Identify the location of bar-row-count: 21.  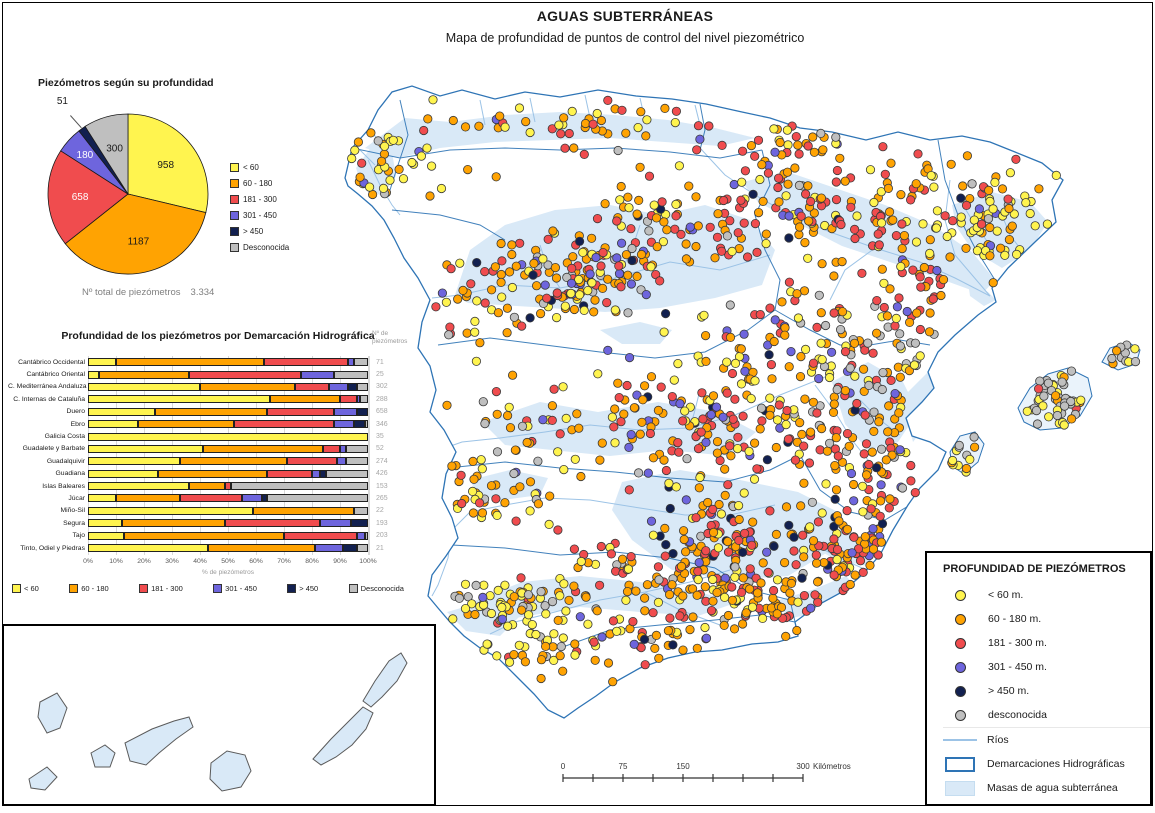
(380, 548).